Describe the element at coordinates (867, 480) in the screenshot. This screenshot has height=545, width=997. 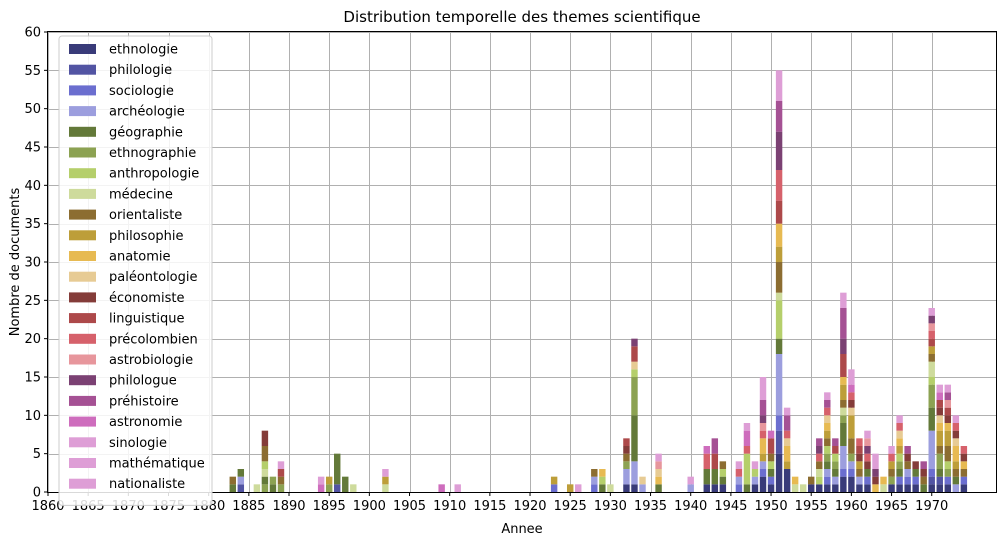
I see `bar-segment-1962-sociologie` at that location.